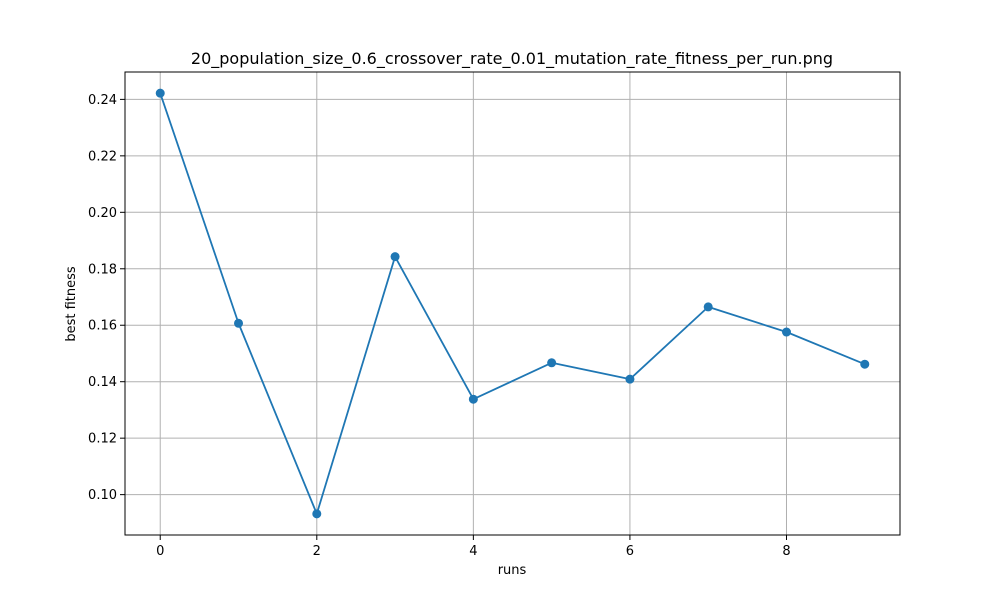 The width and height of the screenshot is (1000, 600). Describe the element at coordinates (102, 382) in the screenshot. I see `y-tick-label: 0.14` at that location.